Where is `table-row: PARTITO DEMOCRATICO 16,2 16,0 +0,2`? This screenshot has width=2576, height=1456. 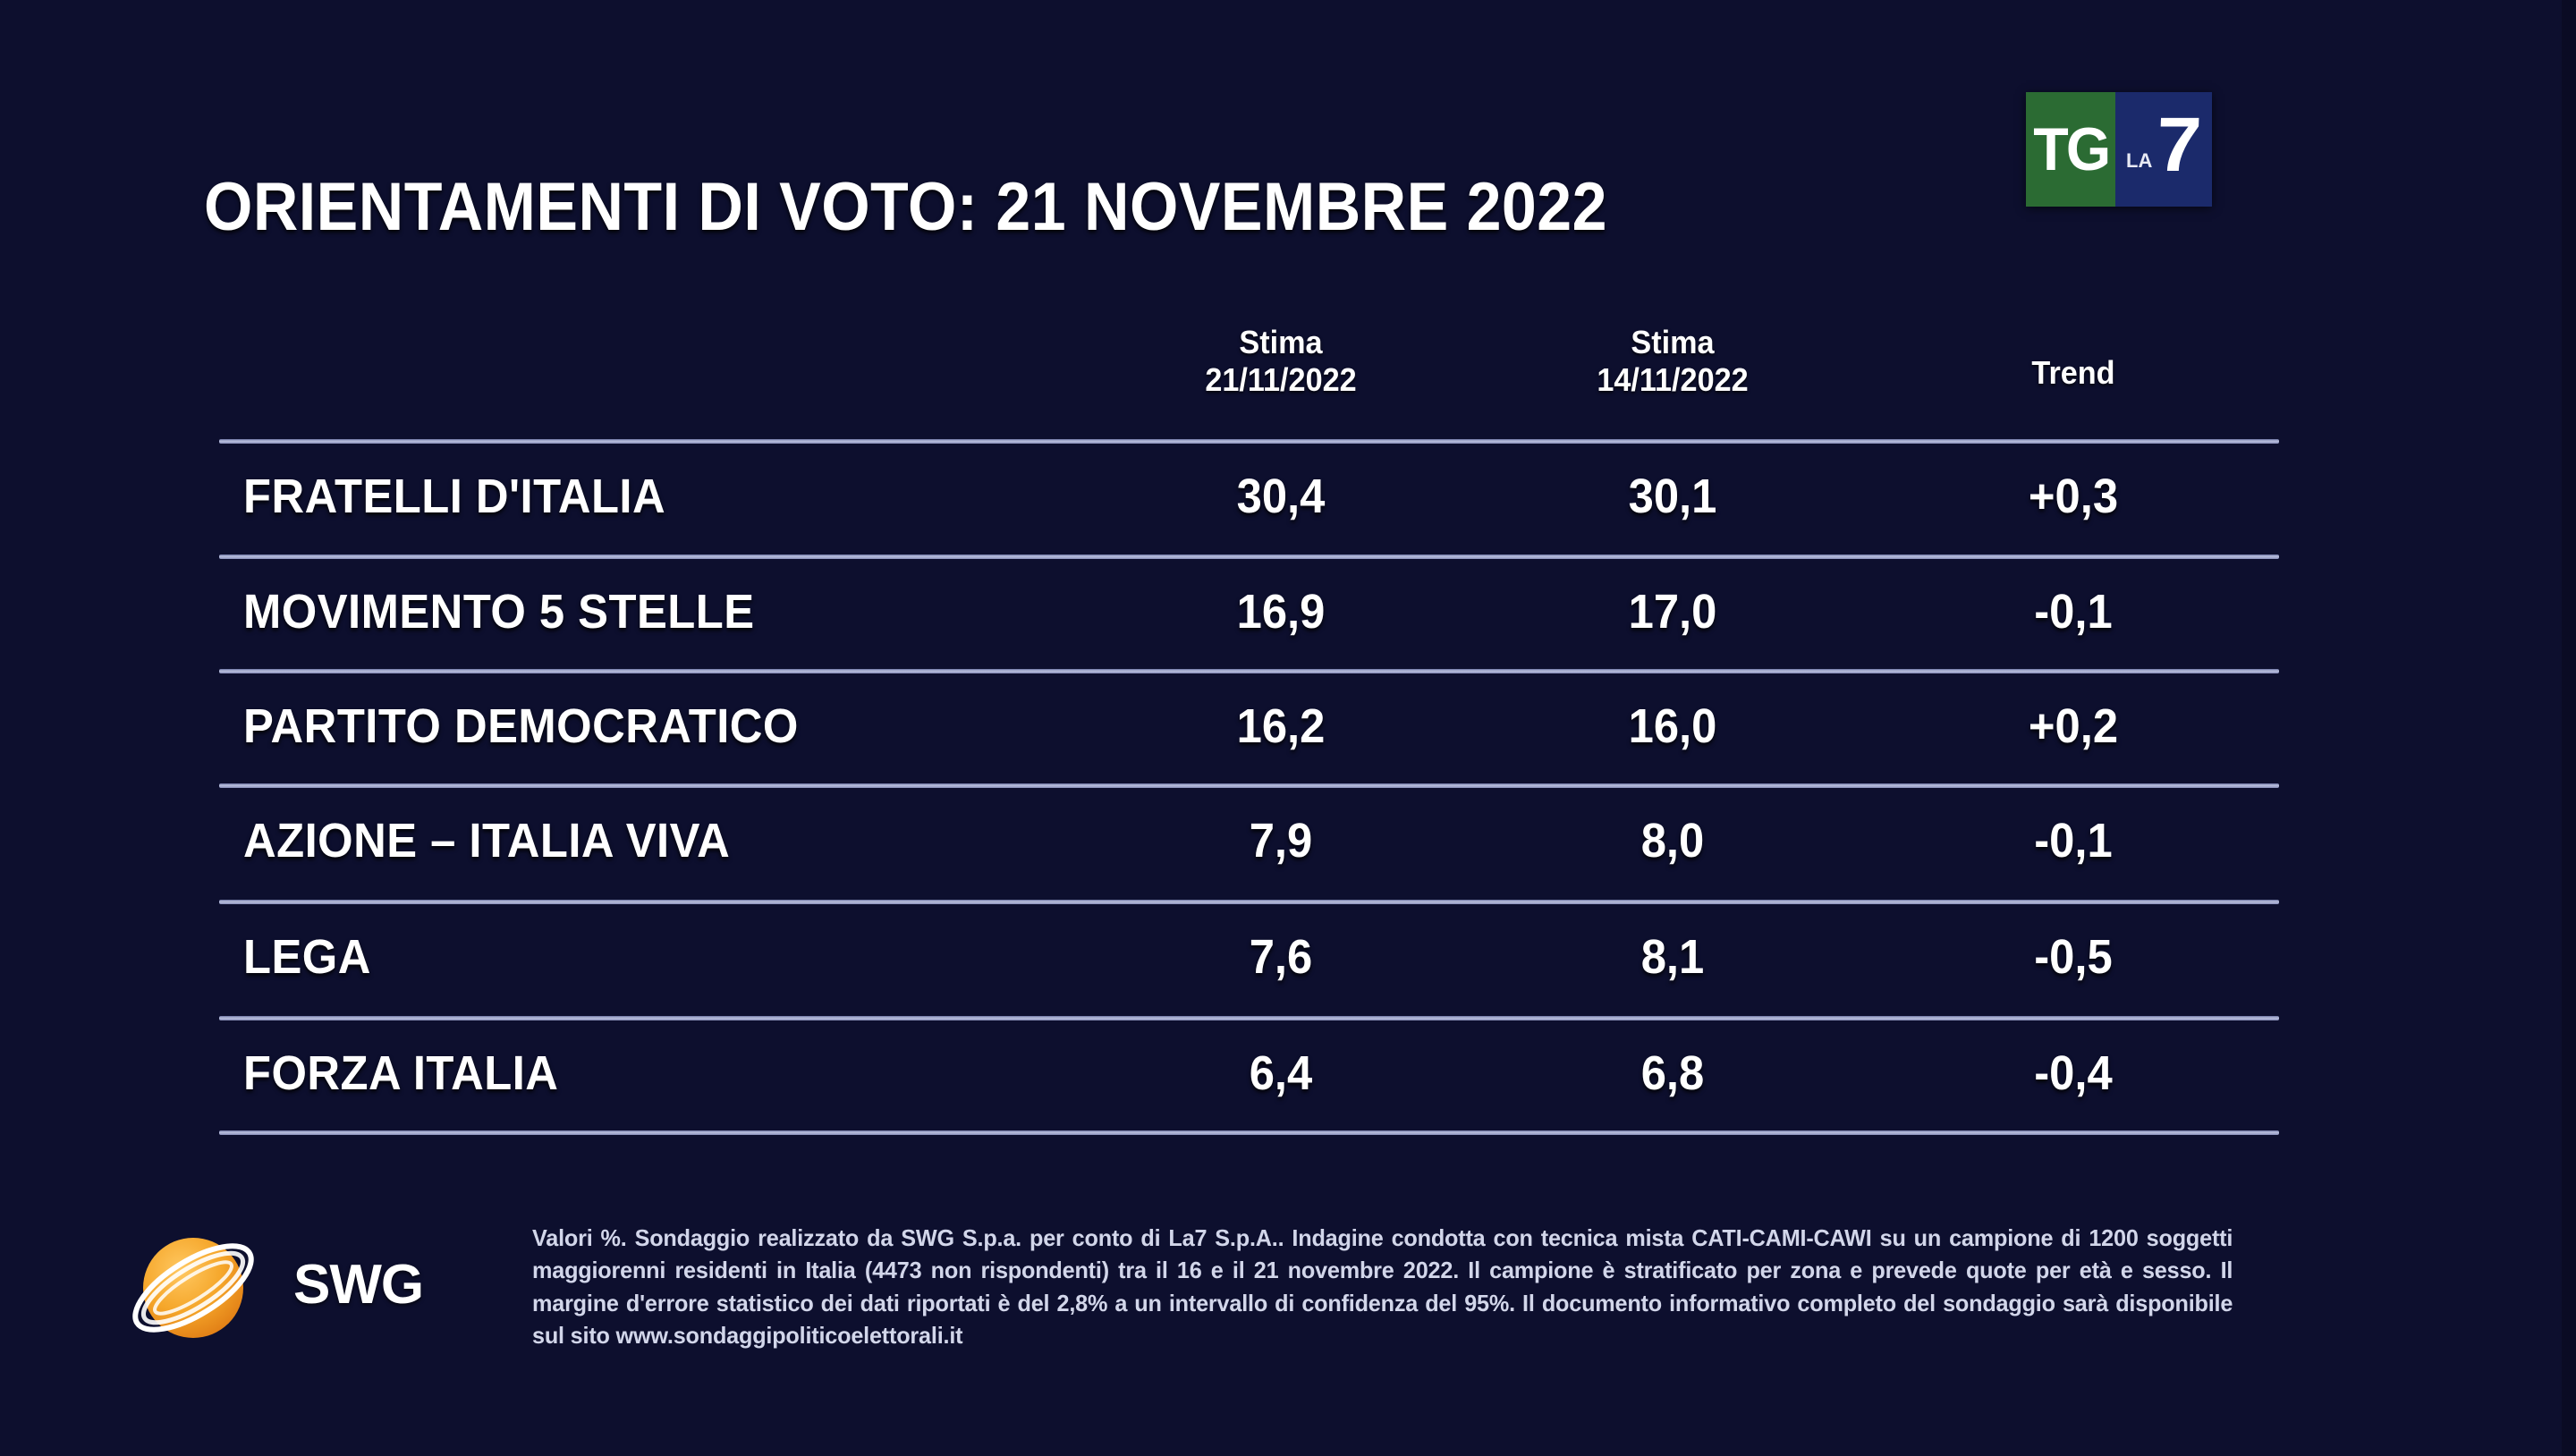
table-row: PARTITO DEMOCRATICO 16,2 16,0 +0,2 is located at coordinates (1249, 730).